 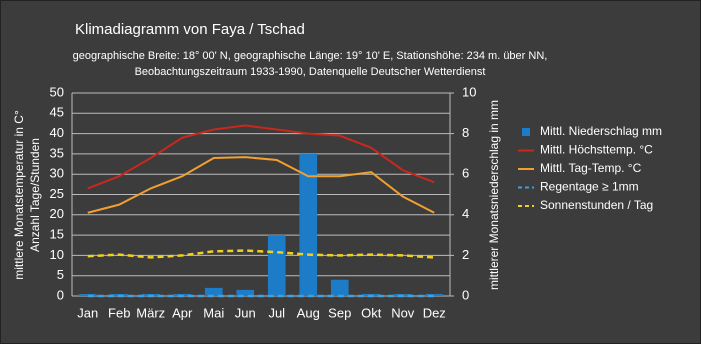 I want to click on y-tick-label: 45, so click(x=57, y=112).